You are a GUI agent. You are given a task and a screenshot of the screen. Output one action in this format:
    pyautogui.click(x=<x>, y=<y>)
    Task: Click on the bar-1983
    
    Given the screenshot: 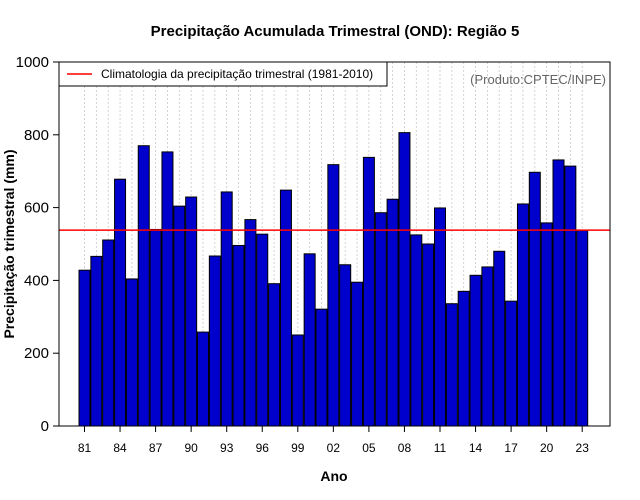 What is the action you would take?
    pyautogui.click(x=108, y=333)
    